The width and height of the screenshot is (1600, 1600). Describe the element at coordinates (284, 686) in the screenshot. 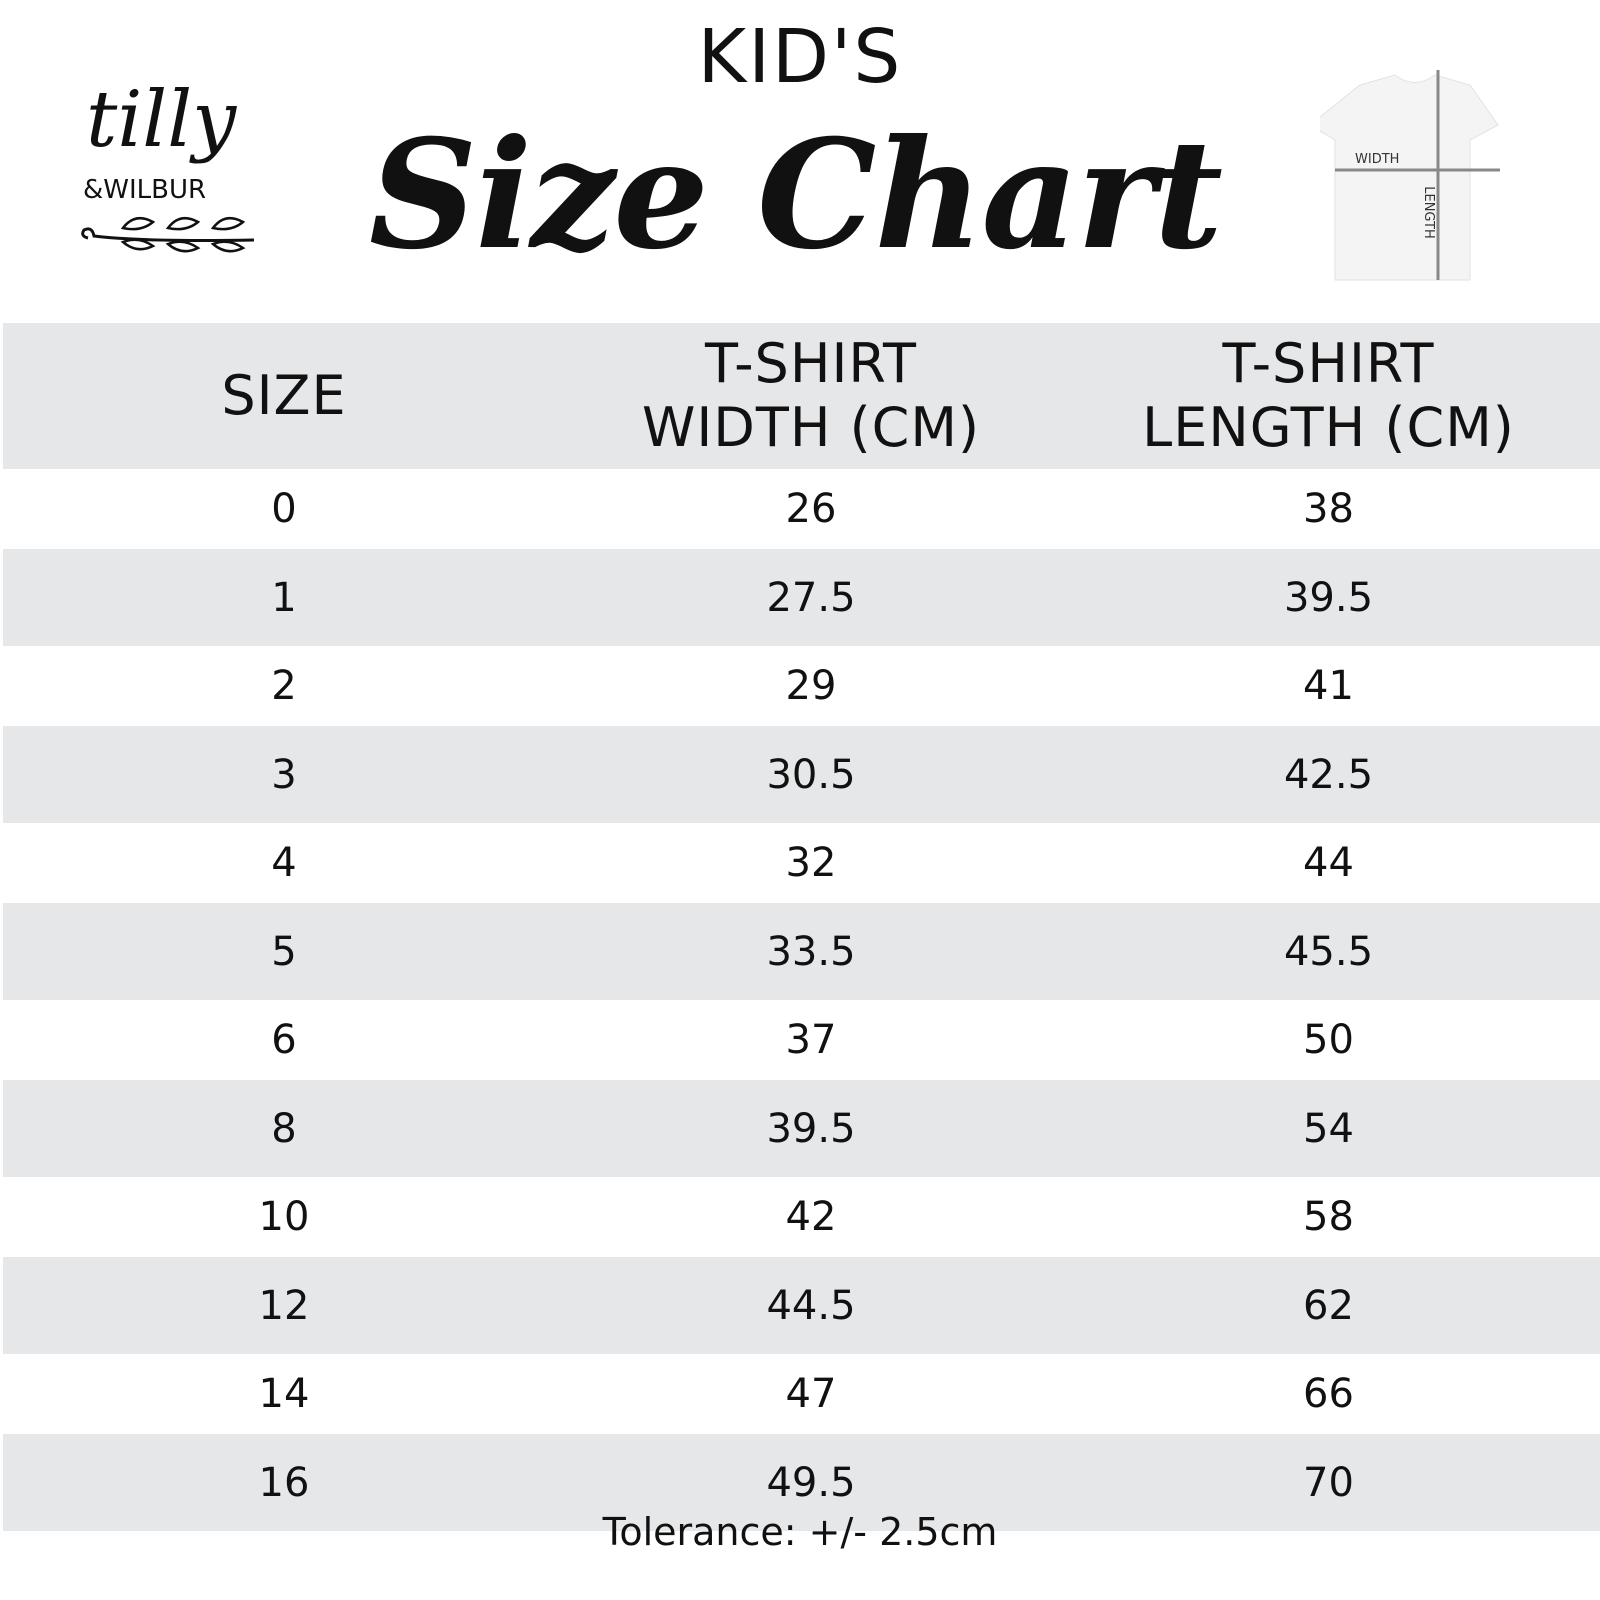

I see `cell-size: 2` at that location.